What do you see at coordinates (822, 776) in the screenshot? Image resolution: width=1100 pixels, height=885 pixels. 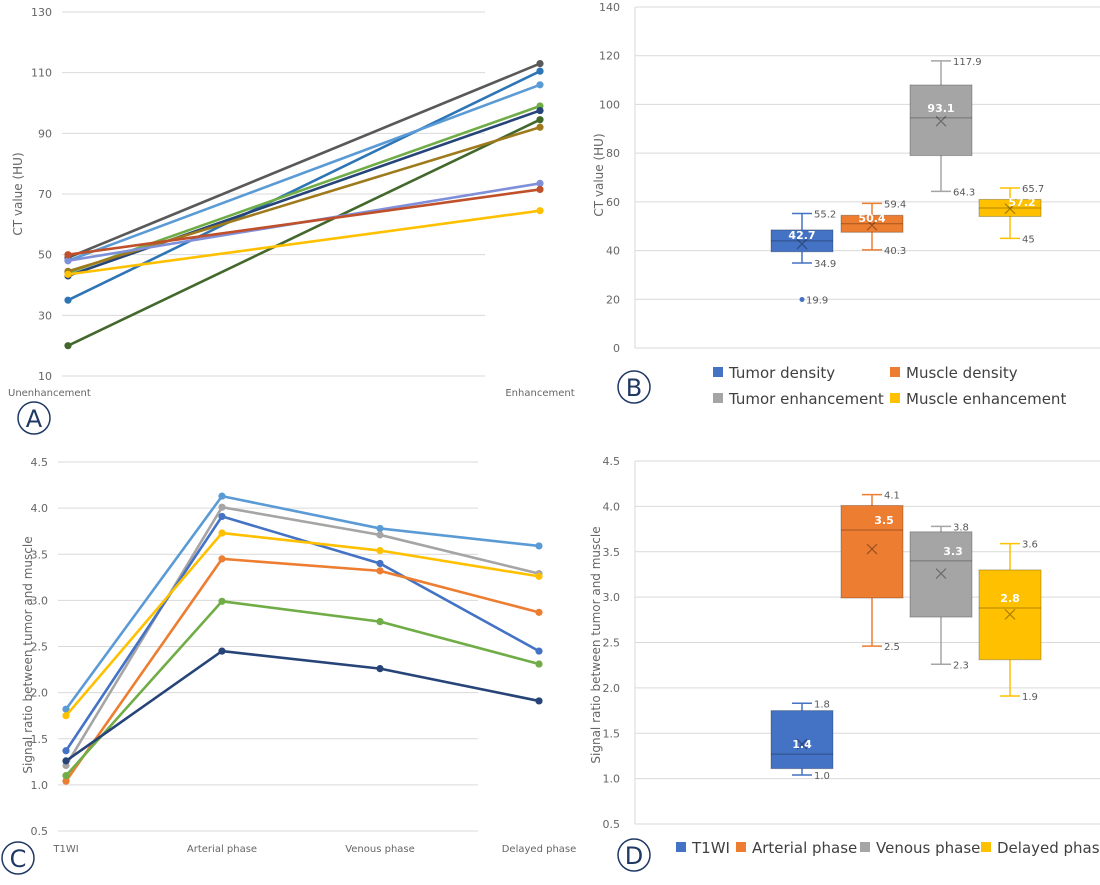 I see `min-label: 1.0` at bounding box center [822, 776].